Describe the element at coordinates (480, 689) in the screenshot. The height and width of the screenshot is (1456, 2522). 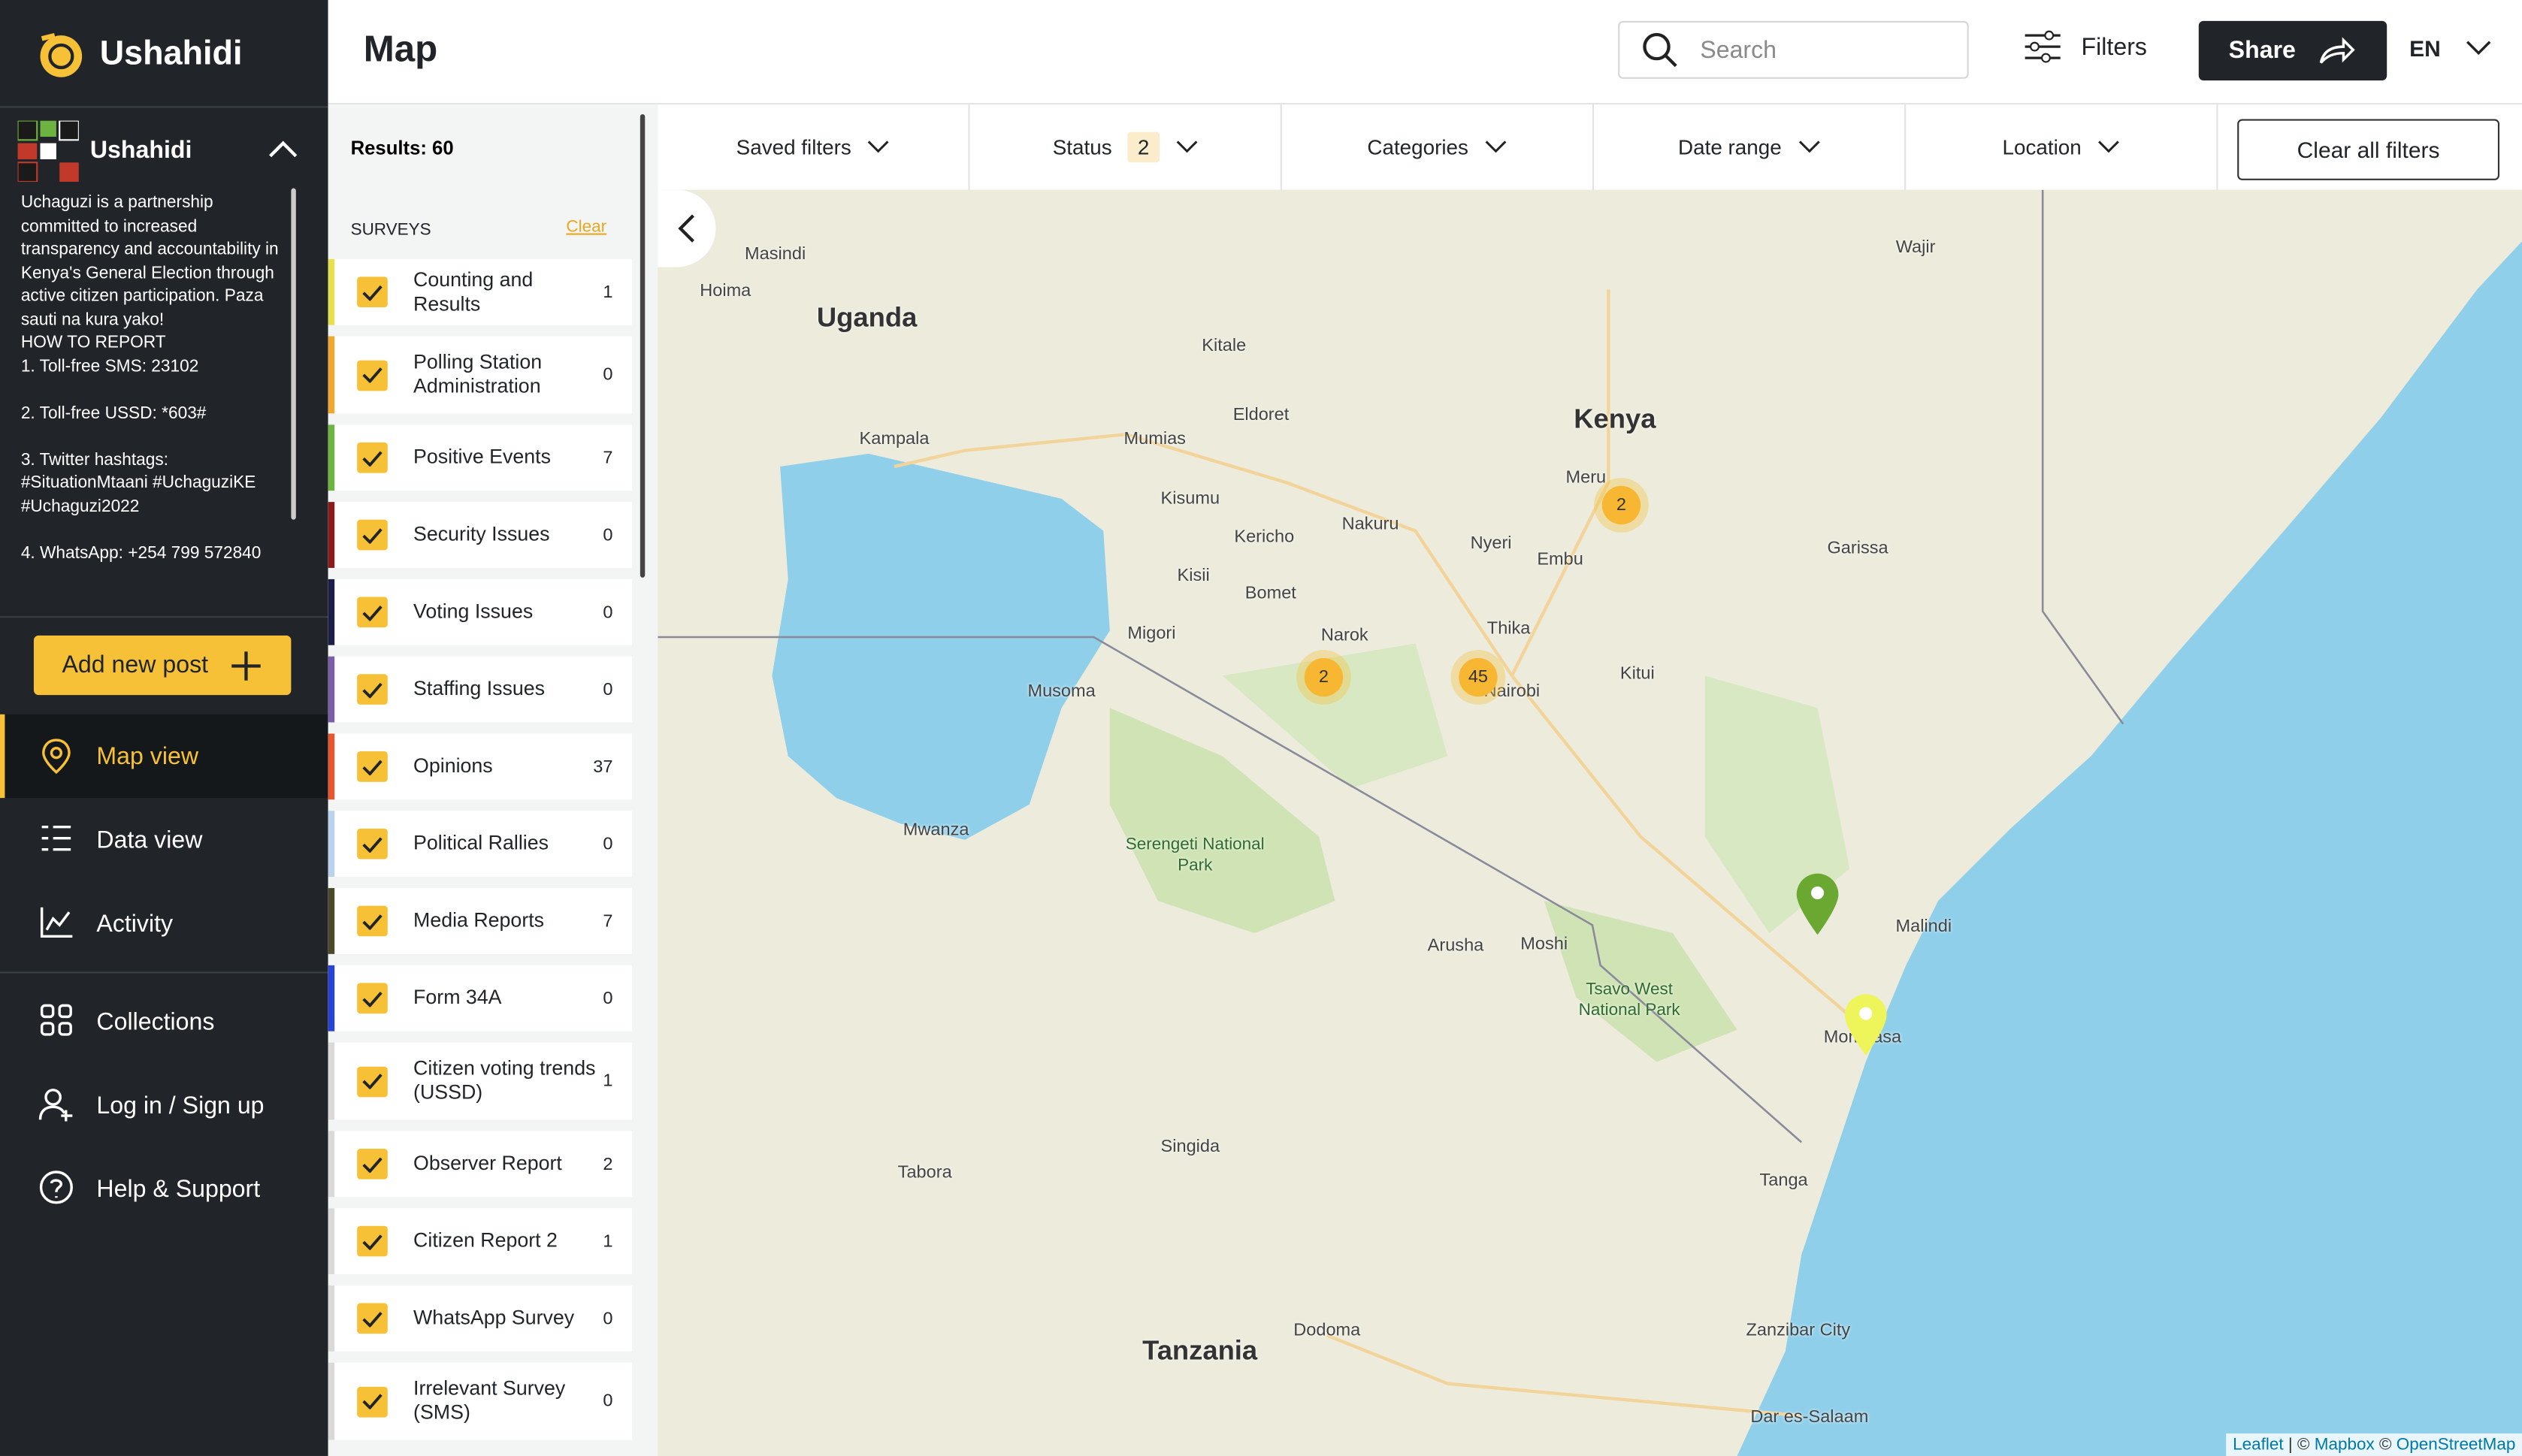
I see `survey-row: Staffing Issues 0` at that location.